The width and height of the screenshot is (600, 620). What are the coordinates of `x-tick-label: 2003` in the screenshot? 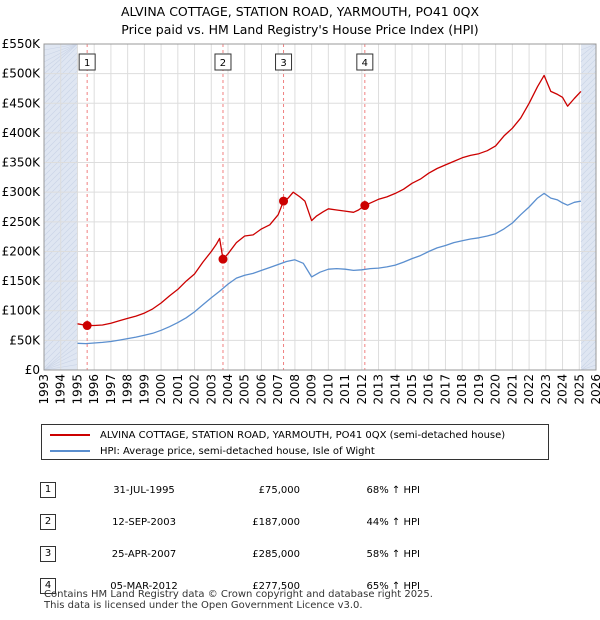 It's located at (211, 389).